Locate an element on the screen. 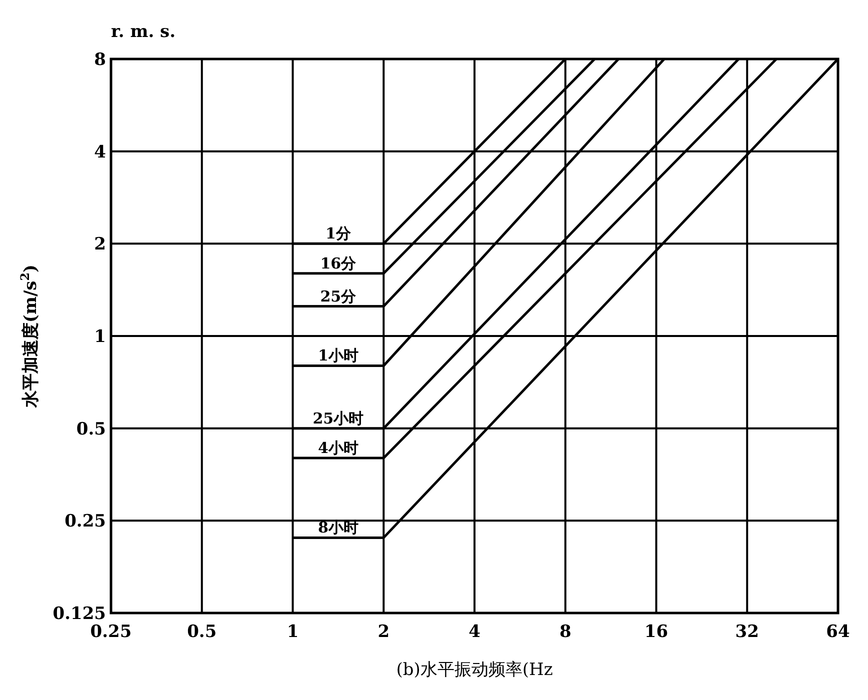 This screenshot has height=700, width=868. series-label: 1小时 is located at coordinates (338, 355).